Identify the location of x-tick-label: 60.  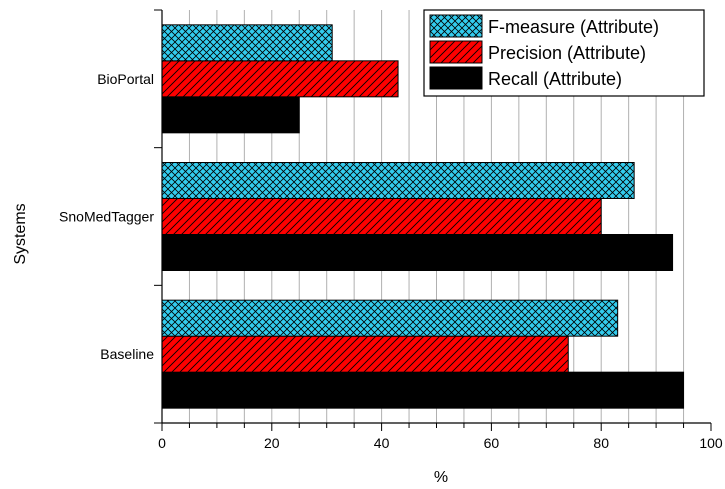
(492, 443).